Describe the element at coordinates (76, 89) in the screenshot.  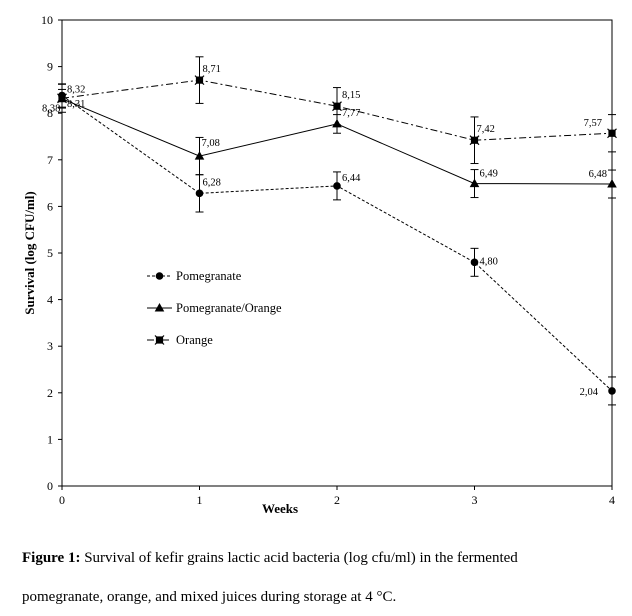
I see `data-label: 8,32` at that location.